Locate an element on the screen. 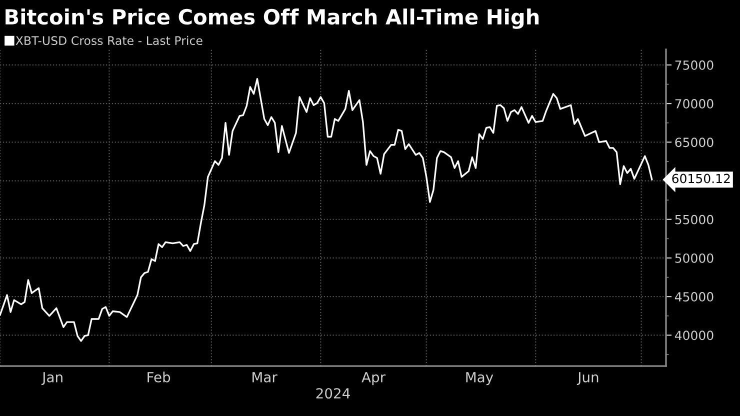 The width and height of the screenshot is (740, 416). y-tick-label: 75000 is located at coordinates (694, 65).